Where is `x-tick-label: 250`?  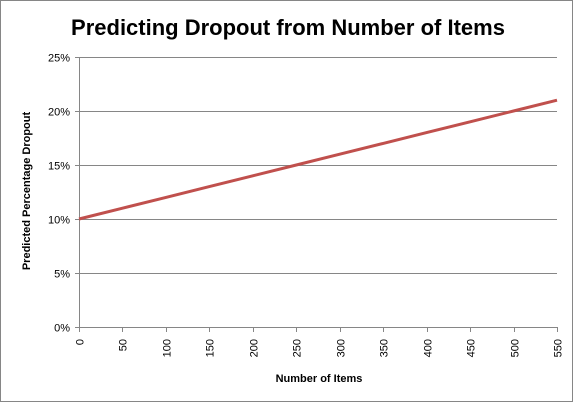 x-tick-label: 250 is located at coordinates (298, 348).